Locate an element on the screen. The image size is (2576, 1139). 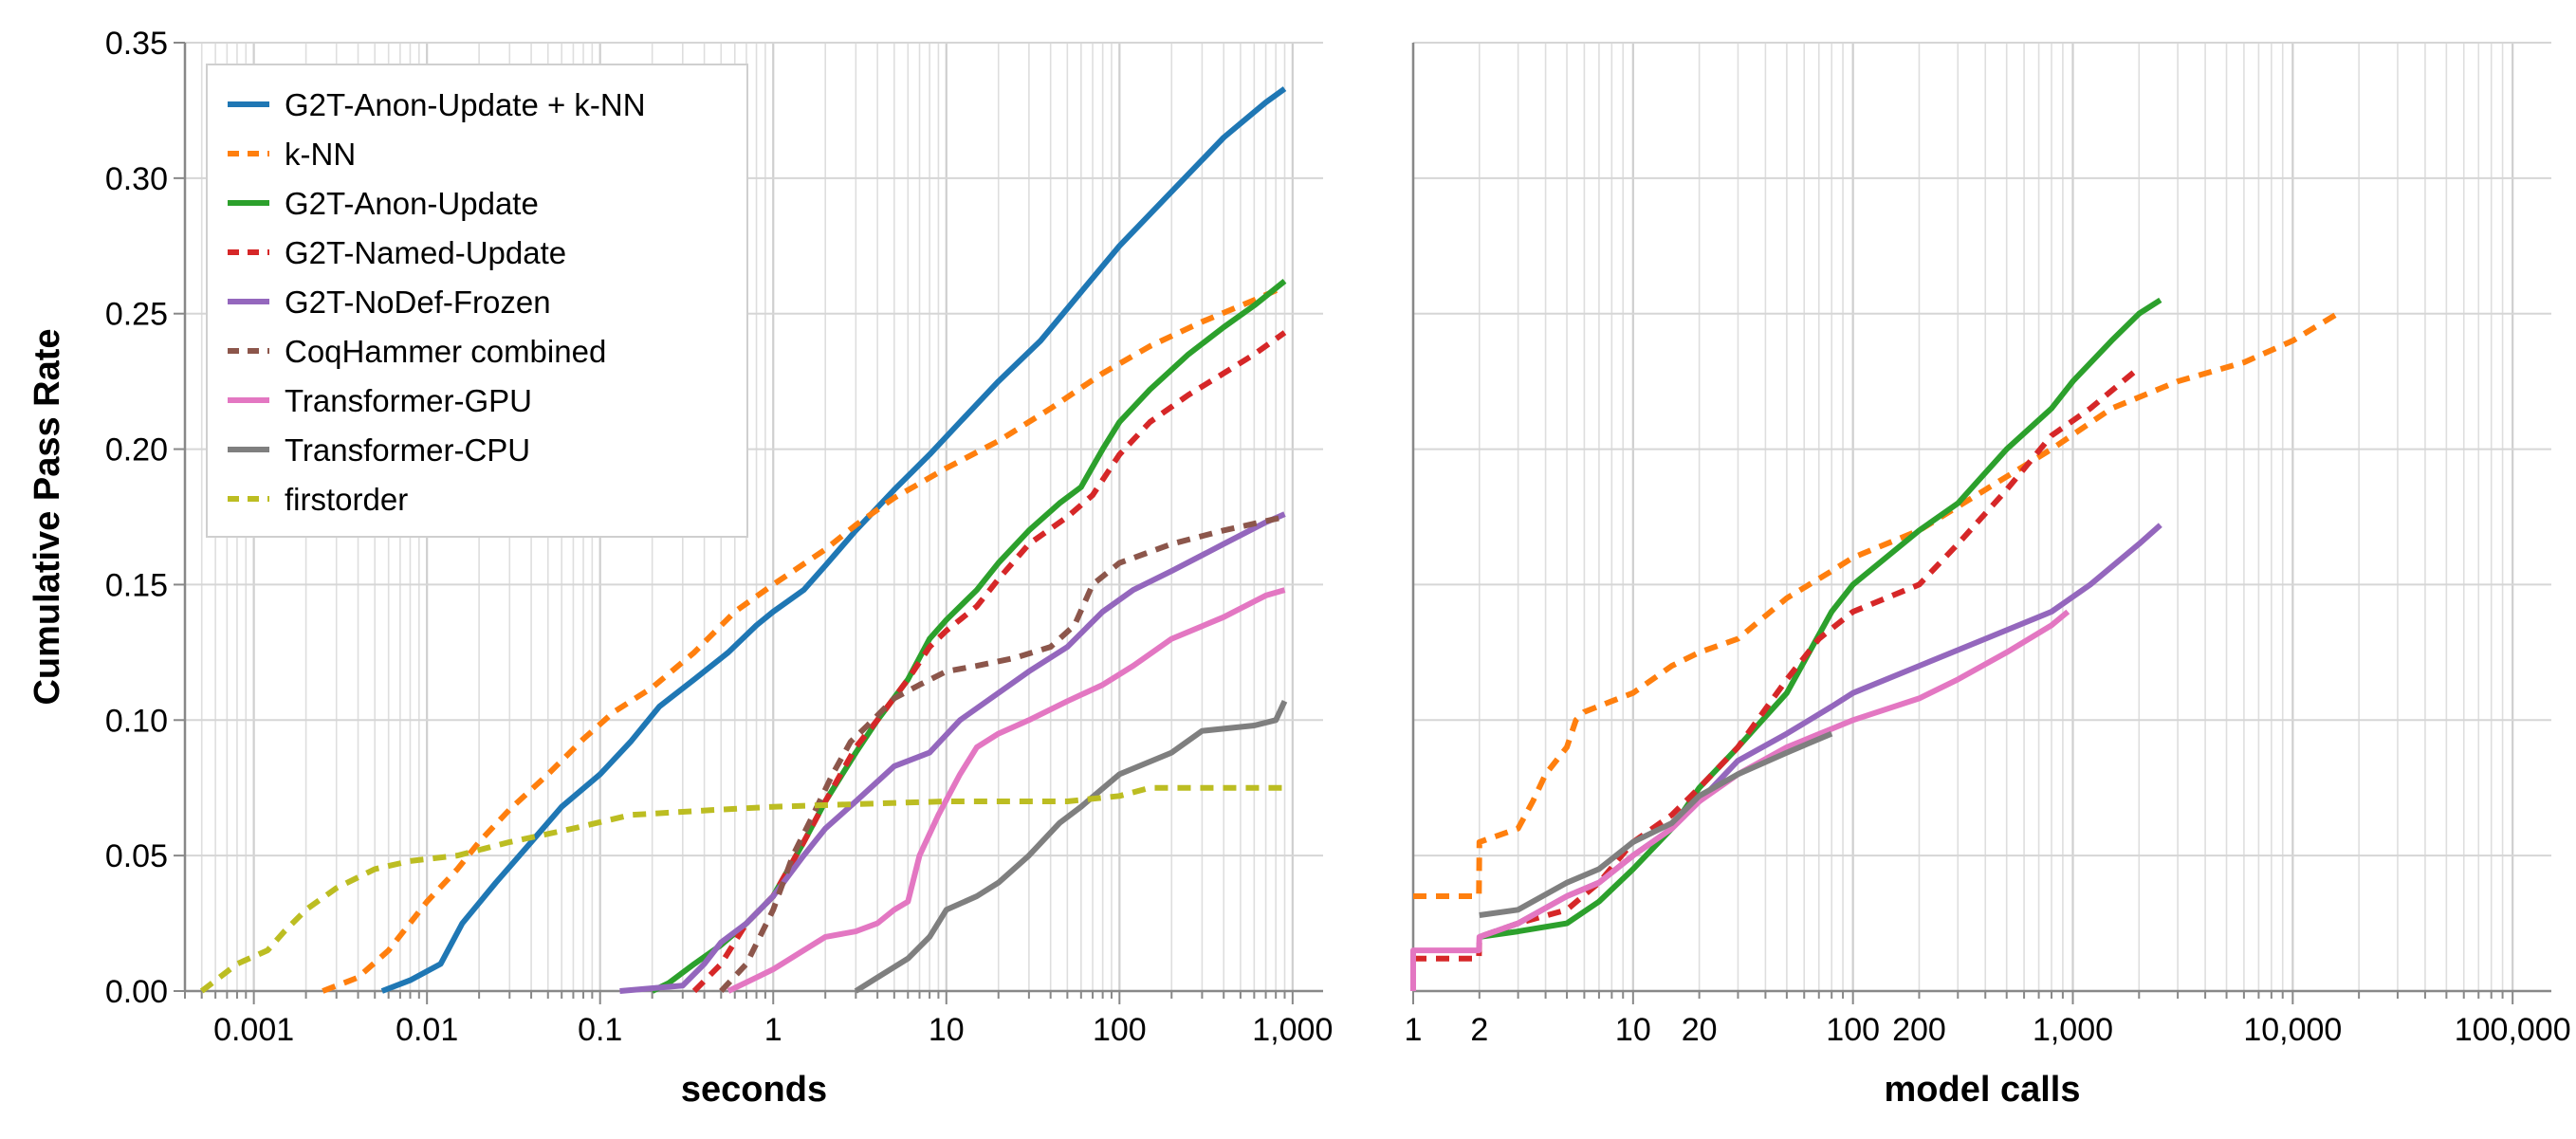
legend-label: G2T-Named-Update is located at coordinates (425, 253).